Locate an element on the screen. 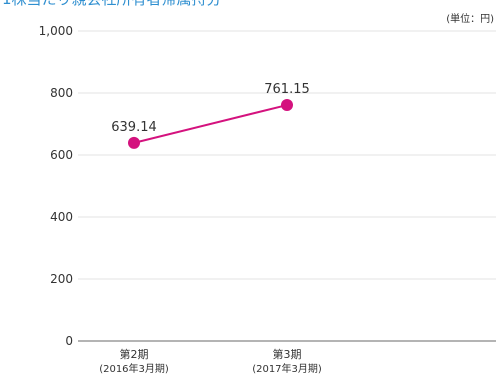 This screenshot has width=496, height=376. y-tick-label: 800 is located at coordinates (61, 93).